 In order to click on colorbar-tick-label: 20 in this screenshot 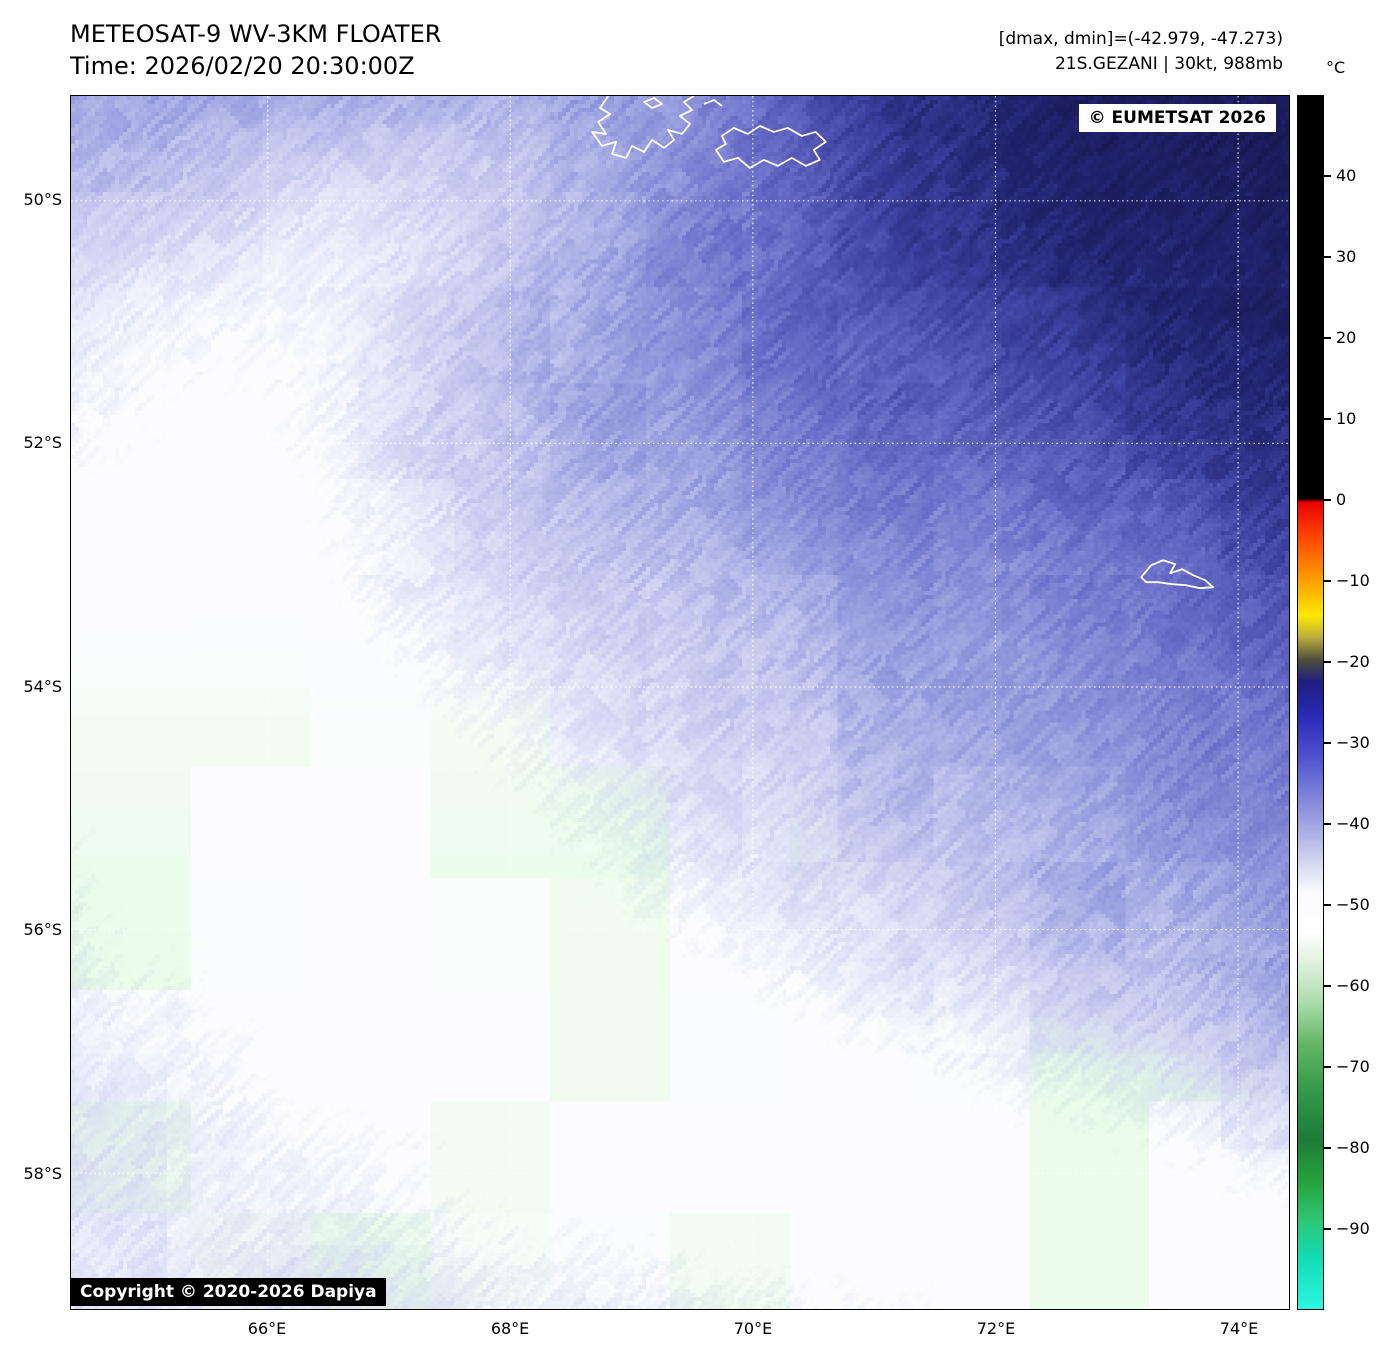, I will do `click(1346, 337)`.